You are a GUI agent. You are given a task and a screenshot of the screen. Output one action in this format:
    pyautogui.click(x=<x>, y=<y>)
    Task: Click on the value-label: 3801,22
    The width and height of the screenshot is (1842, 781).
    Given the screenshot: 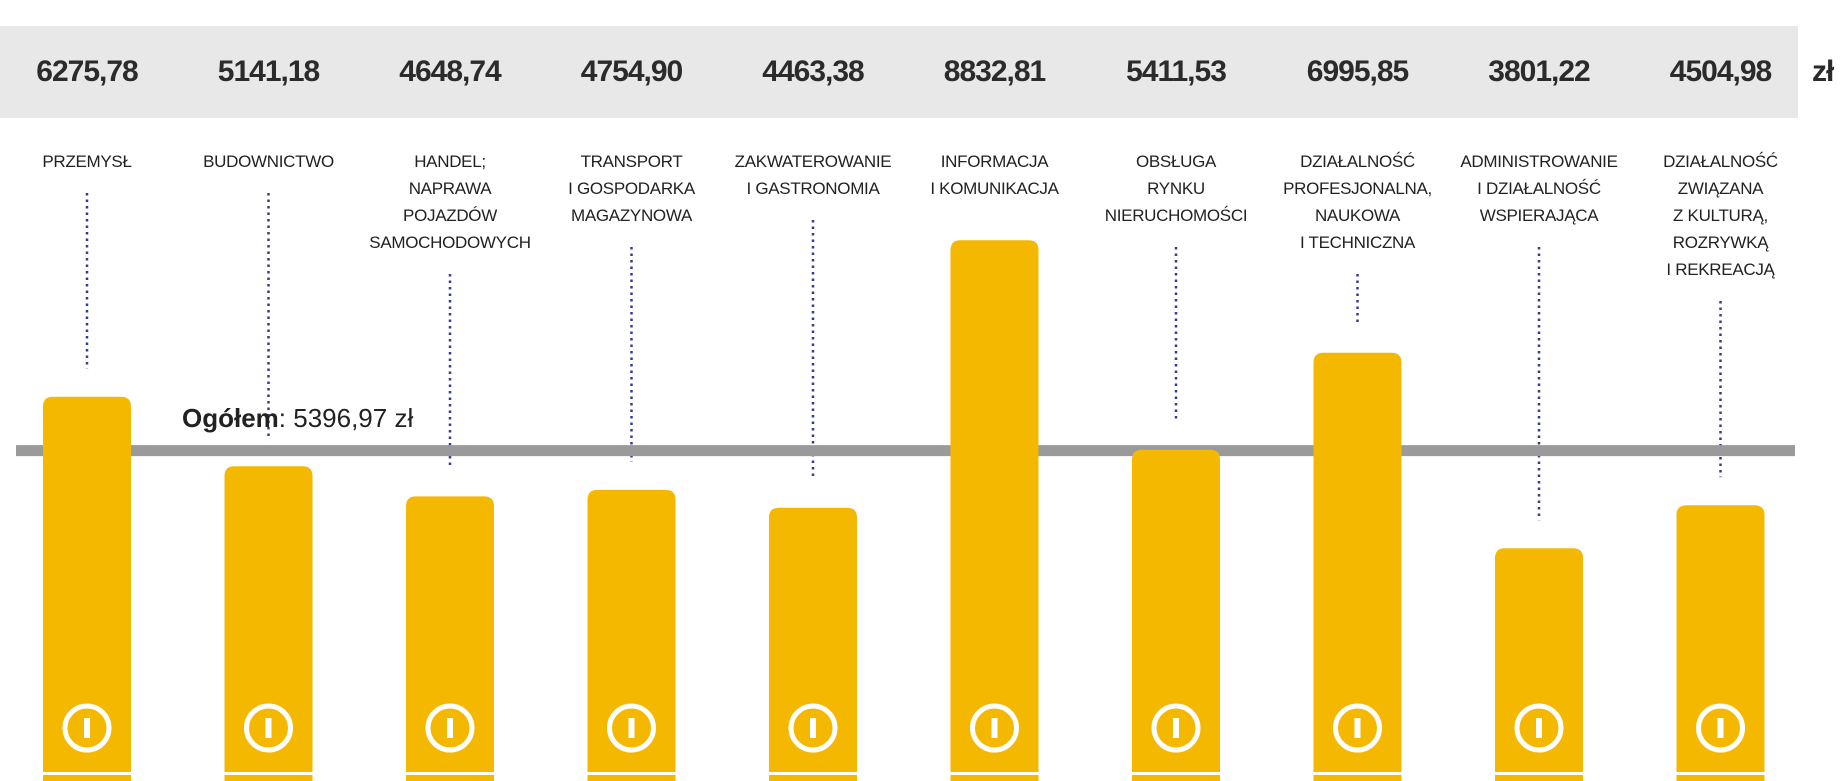 What is the action you would take?
    pyautogui.click(x=1539, y=71)
    